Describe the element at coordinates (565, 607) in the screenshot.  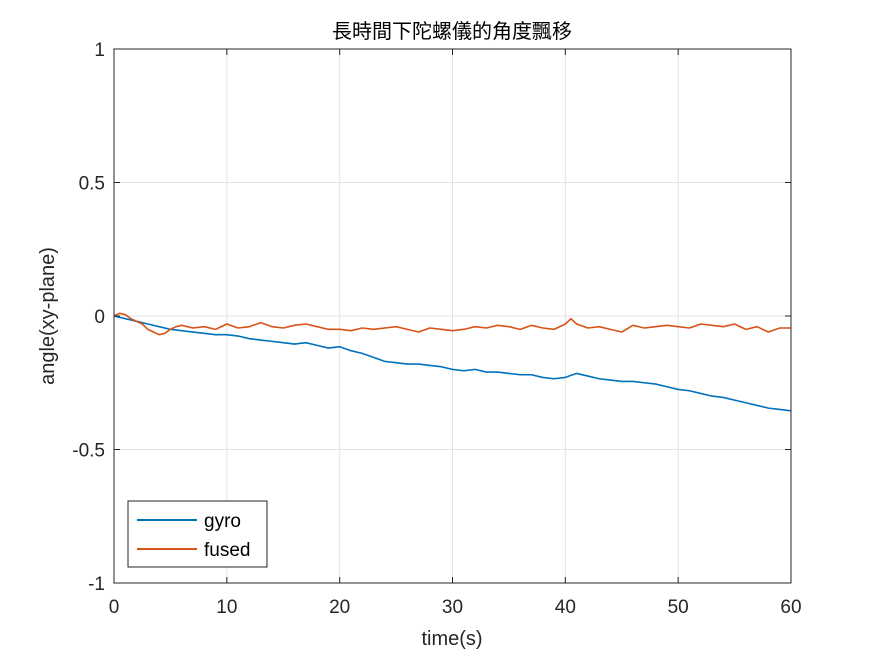
I see `x-tick-label: 40` at that location.